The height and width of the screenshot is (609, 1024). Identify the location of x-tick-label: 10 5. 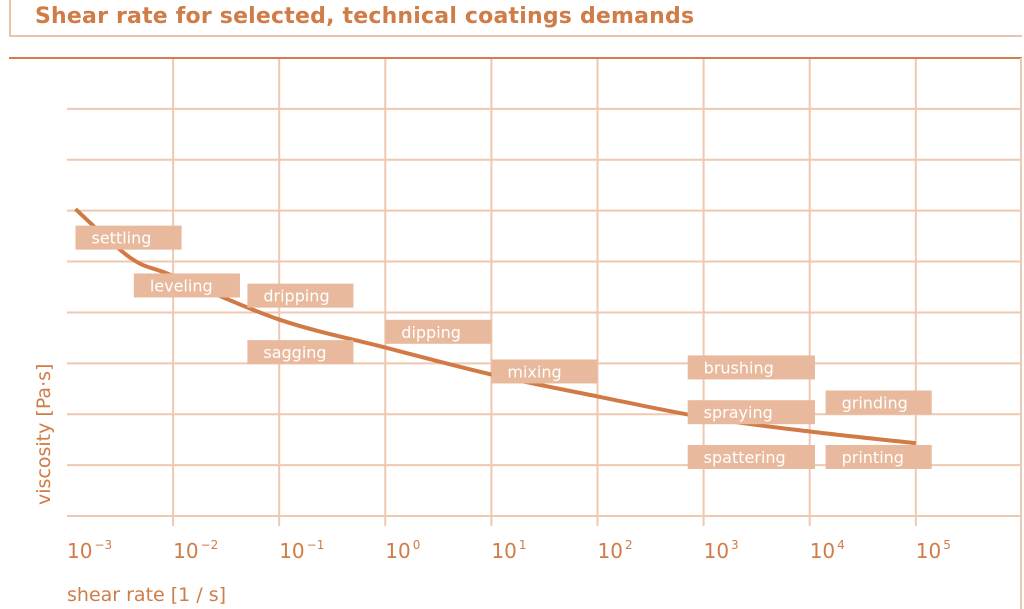
(933, 550).